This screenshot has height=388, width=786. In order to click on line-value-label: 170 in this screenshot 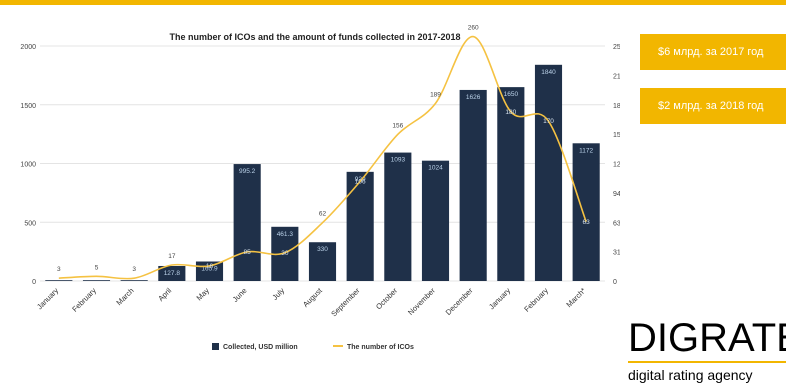, I will do `click(548, 121)`.